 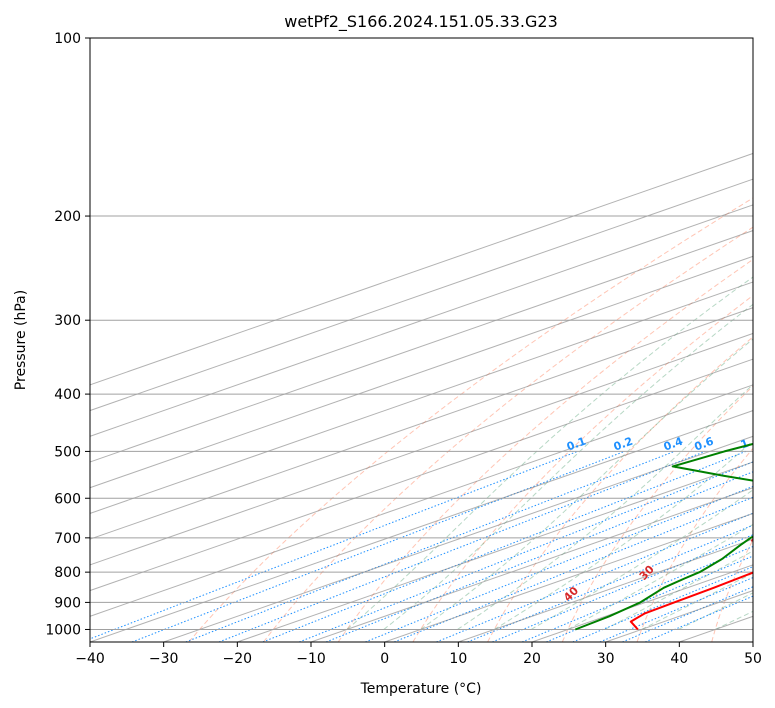 What do you see at coordinates (238, 659) in the screenshot?
I see `x-tick-label: −20` at bounding box center [238, 659].